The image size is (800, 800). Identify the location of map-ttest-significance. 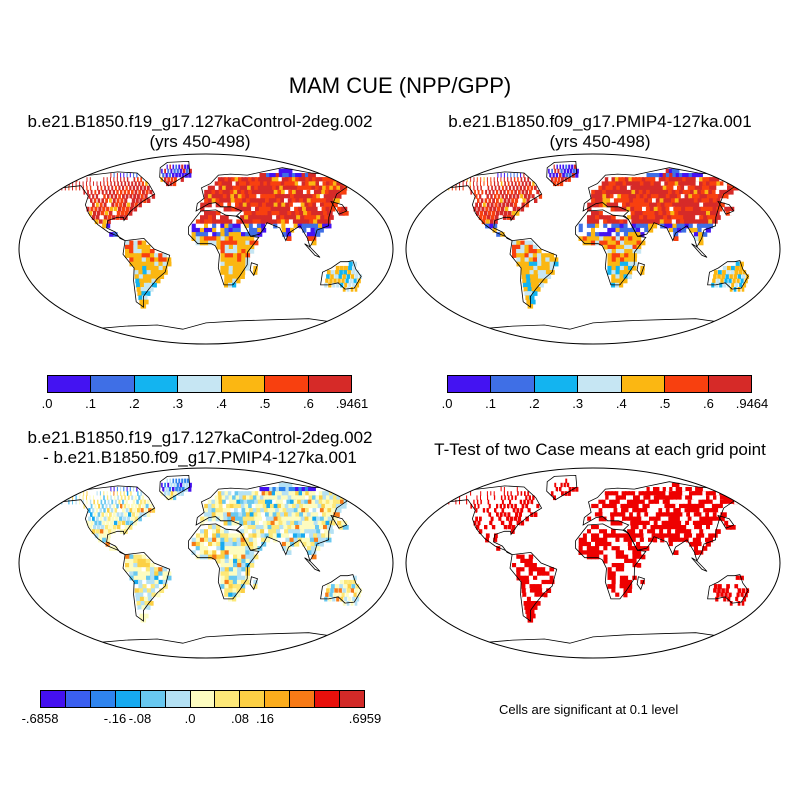
(593, 563).